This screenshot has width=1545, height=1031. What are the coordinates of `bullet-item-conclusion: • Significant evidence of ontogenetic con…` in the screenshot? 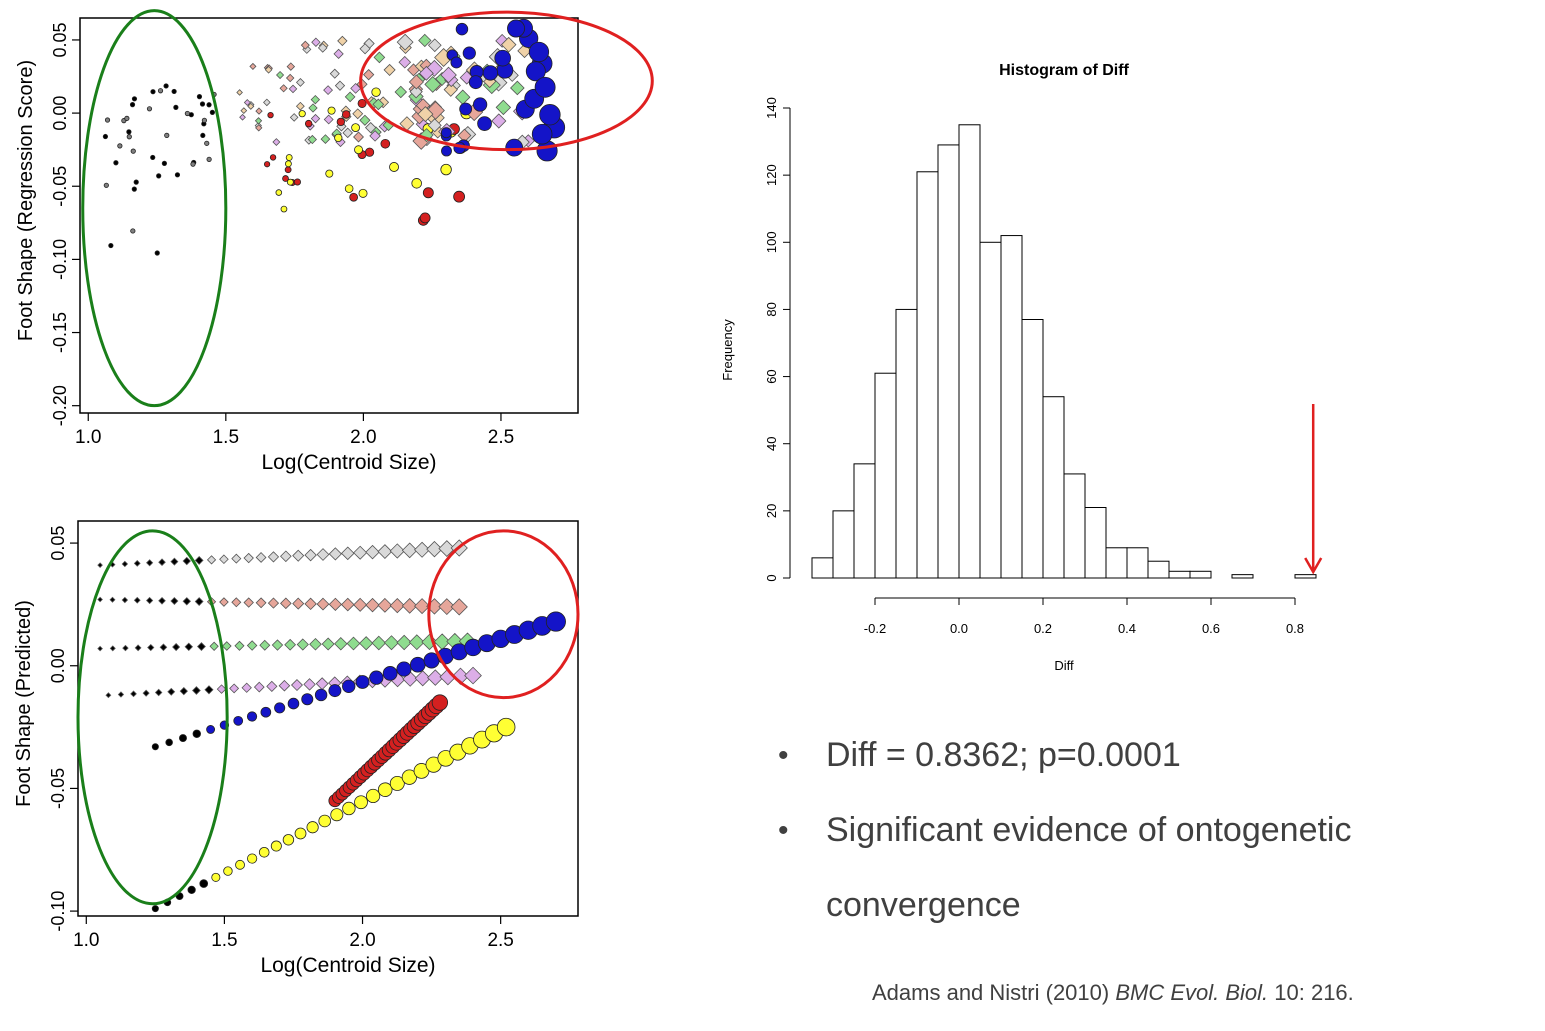 It's located at (1148, 868).